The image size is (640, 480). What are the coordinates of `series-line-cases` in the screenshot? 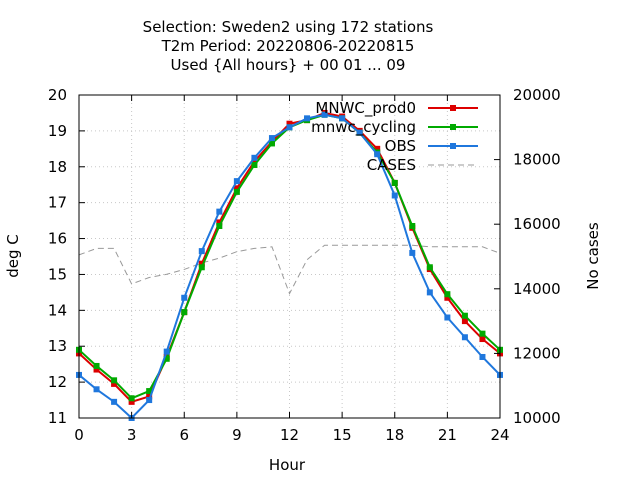 It's located at (289, 269).